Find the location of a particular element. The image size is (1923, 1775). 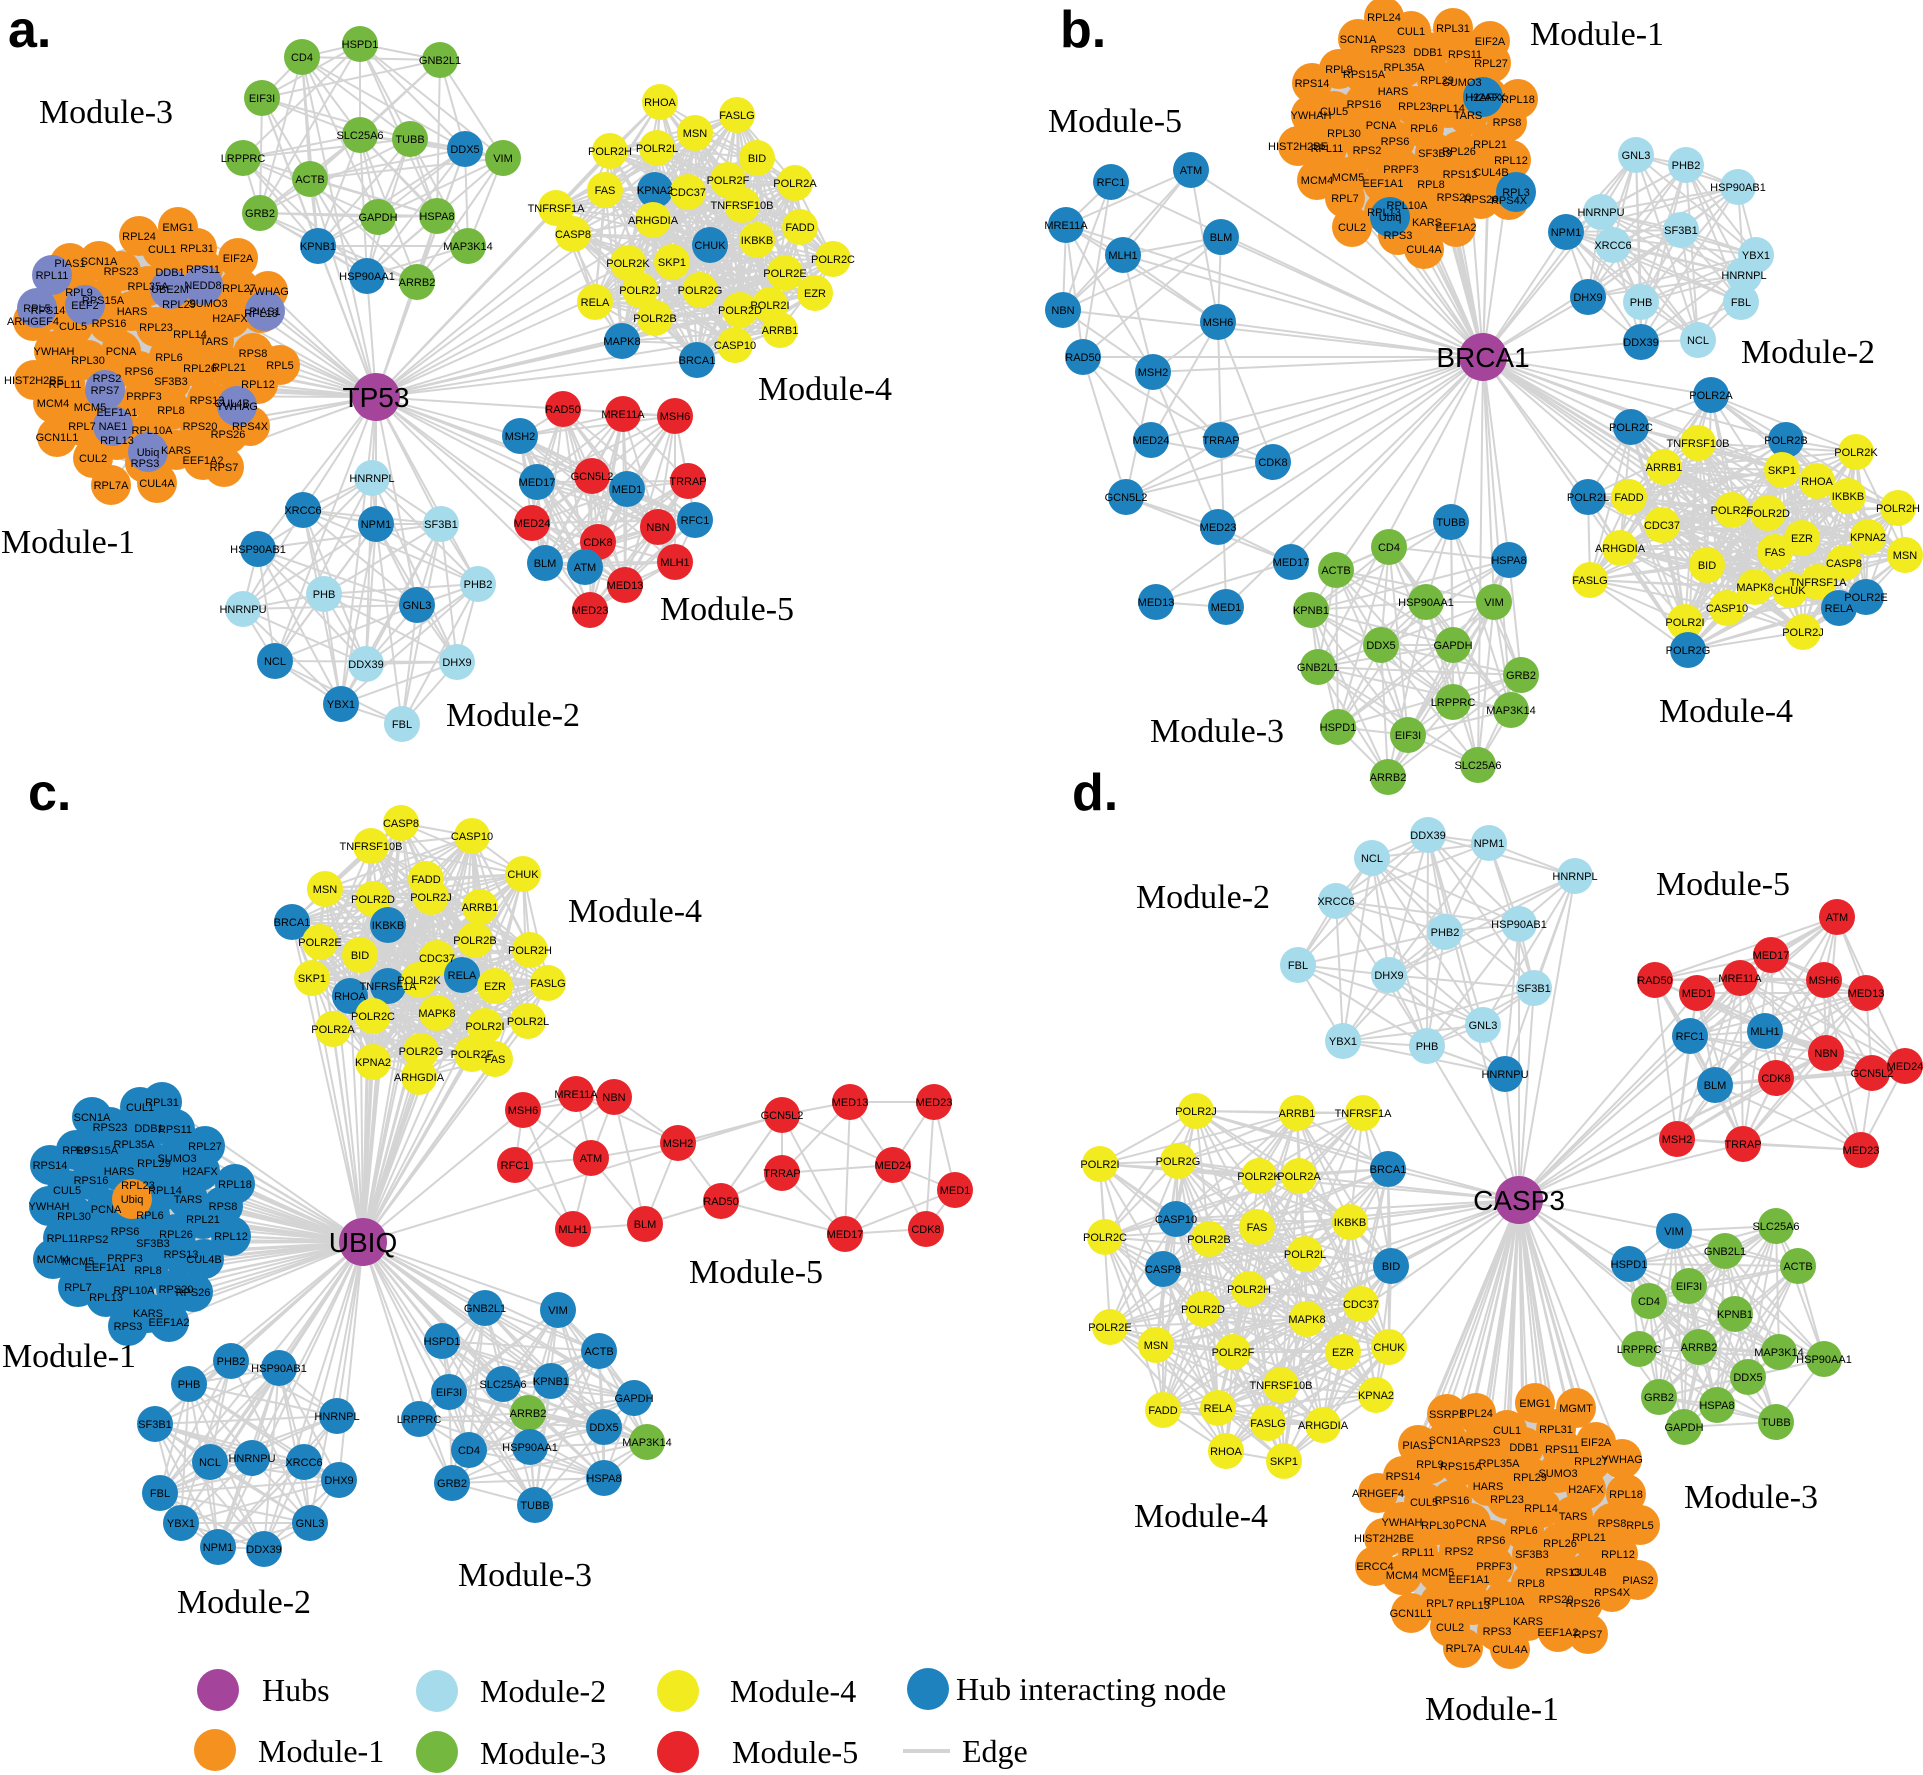

svg-text: SUMO3 is located at coordinates (207, 304).